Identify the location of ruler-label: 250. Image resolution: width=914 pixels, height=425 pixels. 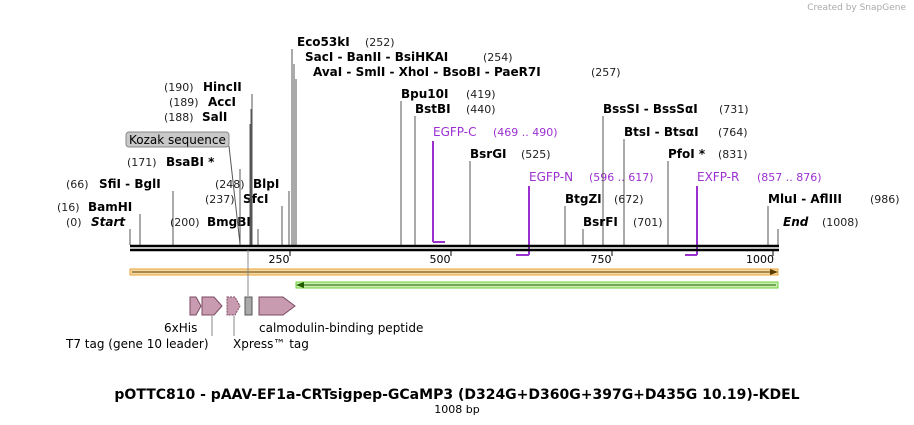
(279, 259).